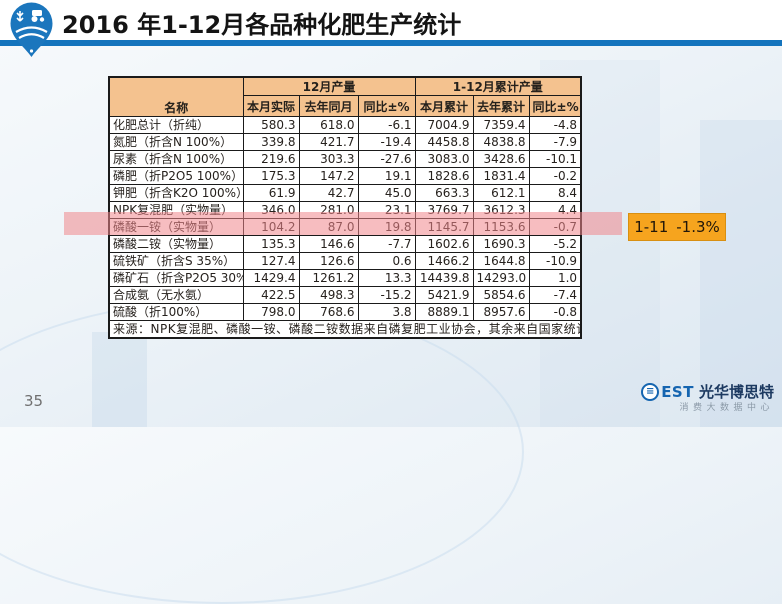 The height and width of the screenshot is (604, 782). What do you see at coordinates (386, 176) in the screenshot?
I see `cell-value: 19.1` at bounding box center [386, 176].